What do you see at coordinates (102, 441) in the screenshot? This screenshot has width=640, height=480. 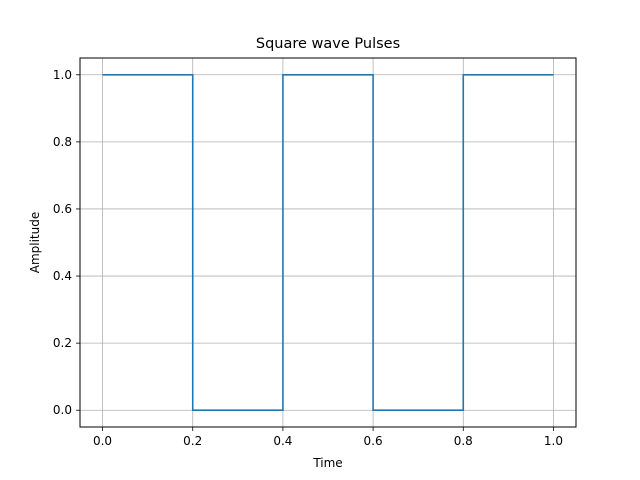 I see `x-tick-label: 0.0` at bounding box center [102, 441].